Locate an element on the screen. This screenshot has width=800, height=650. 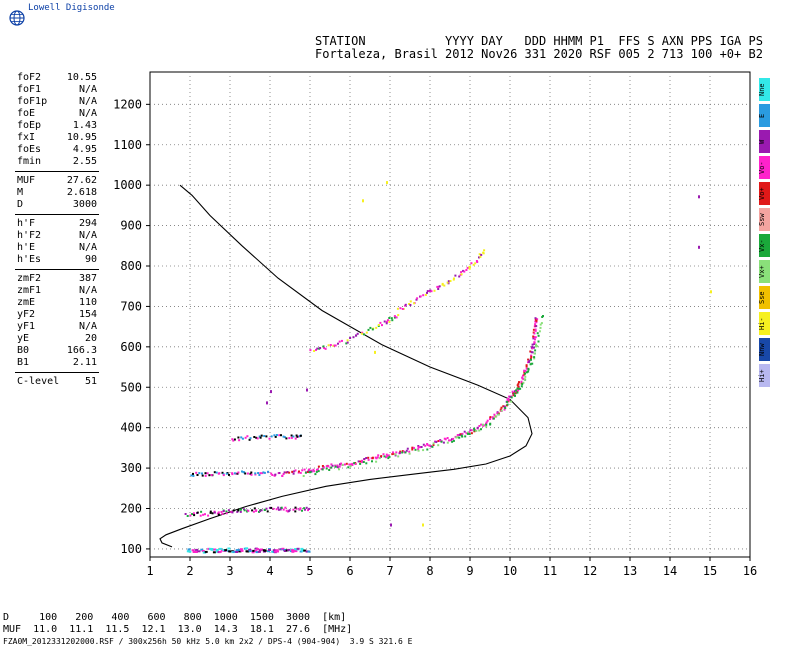
param-label: zmE is located at coordinates (26, 302).